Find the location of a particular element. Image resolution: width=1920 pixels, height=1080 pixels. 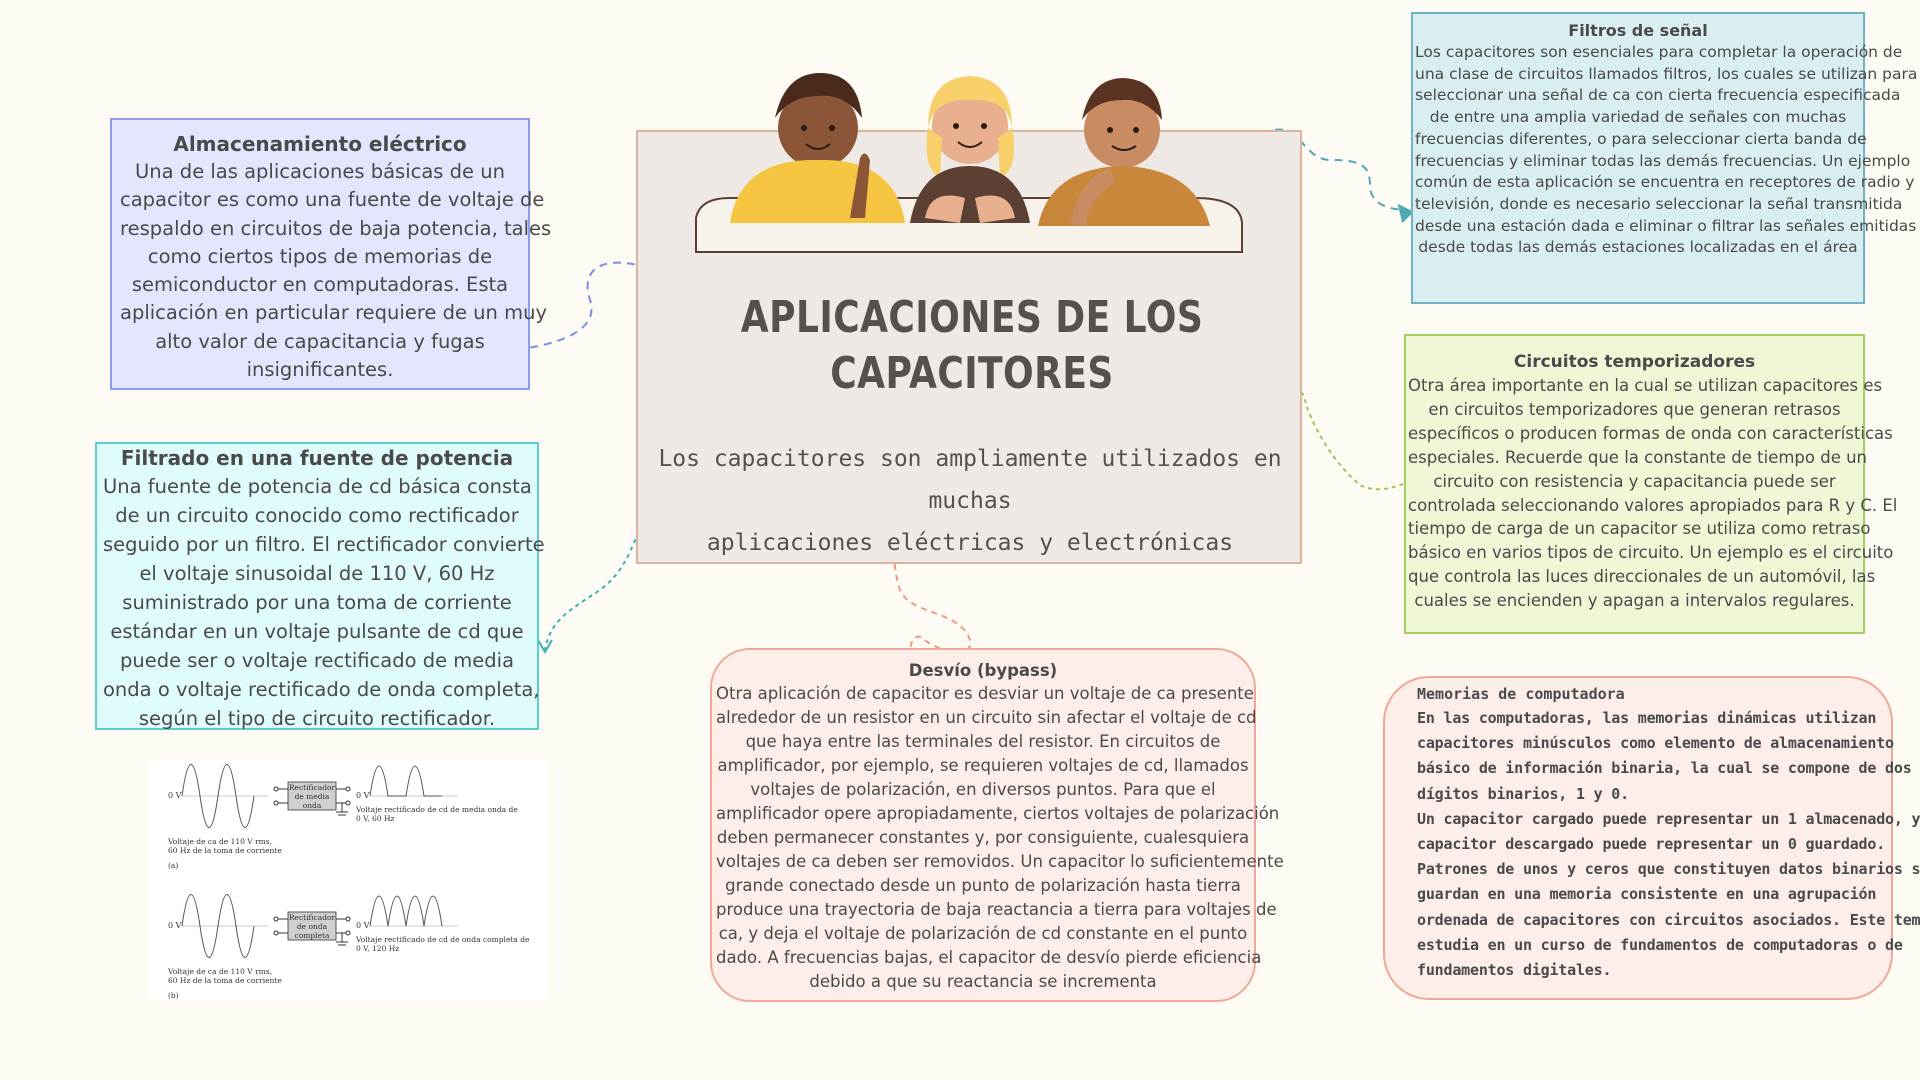

text-line: según el tipo de circuito rectificador. is located at coordinates (317, 718).